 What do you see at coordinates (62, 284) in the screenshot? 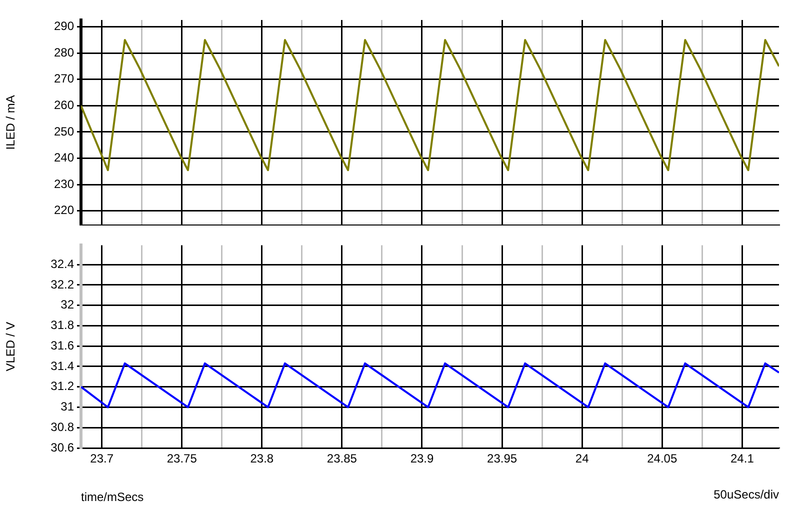
I see `y-tick-label: 32.2` at bounding box center [62, 284].